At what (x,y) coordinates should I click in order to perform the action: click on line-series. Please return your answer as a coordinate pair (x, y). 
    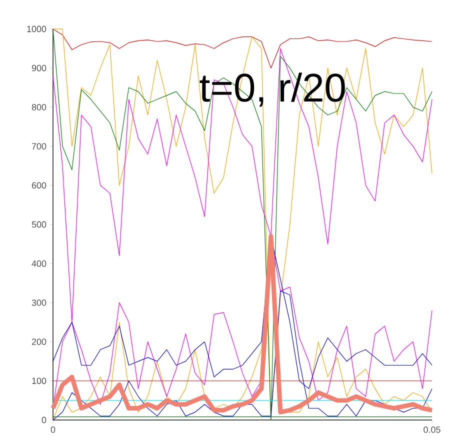
    Looking at the image, I should click on (242, 48).